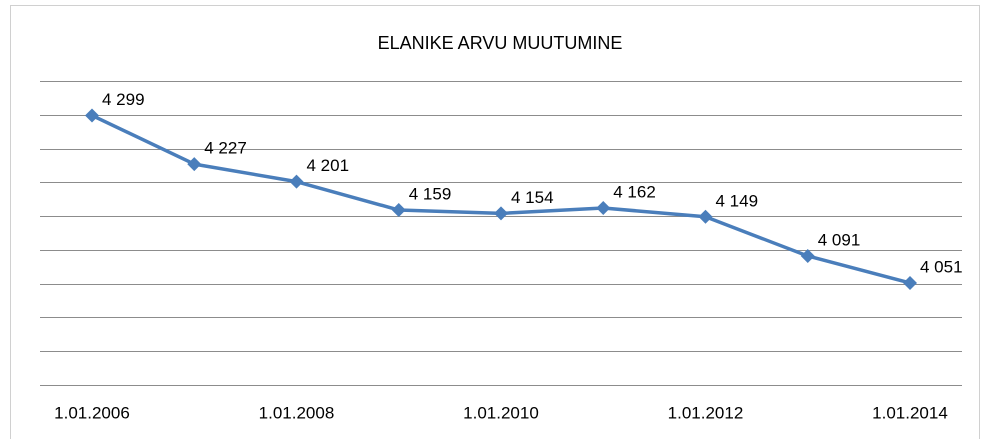  I want to click on data-label: 4 159, so click(430, 194).